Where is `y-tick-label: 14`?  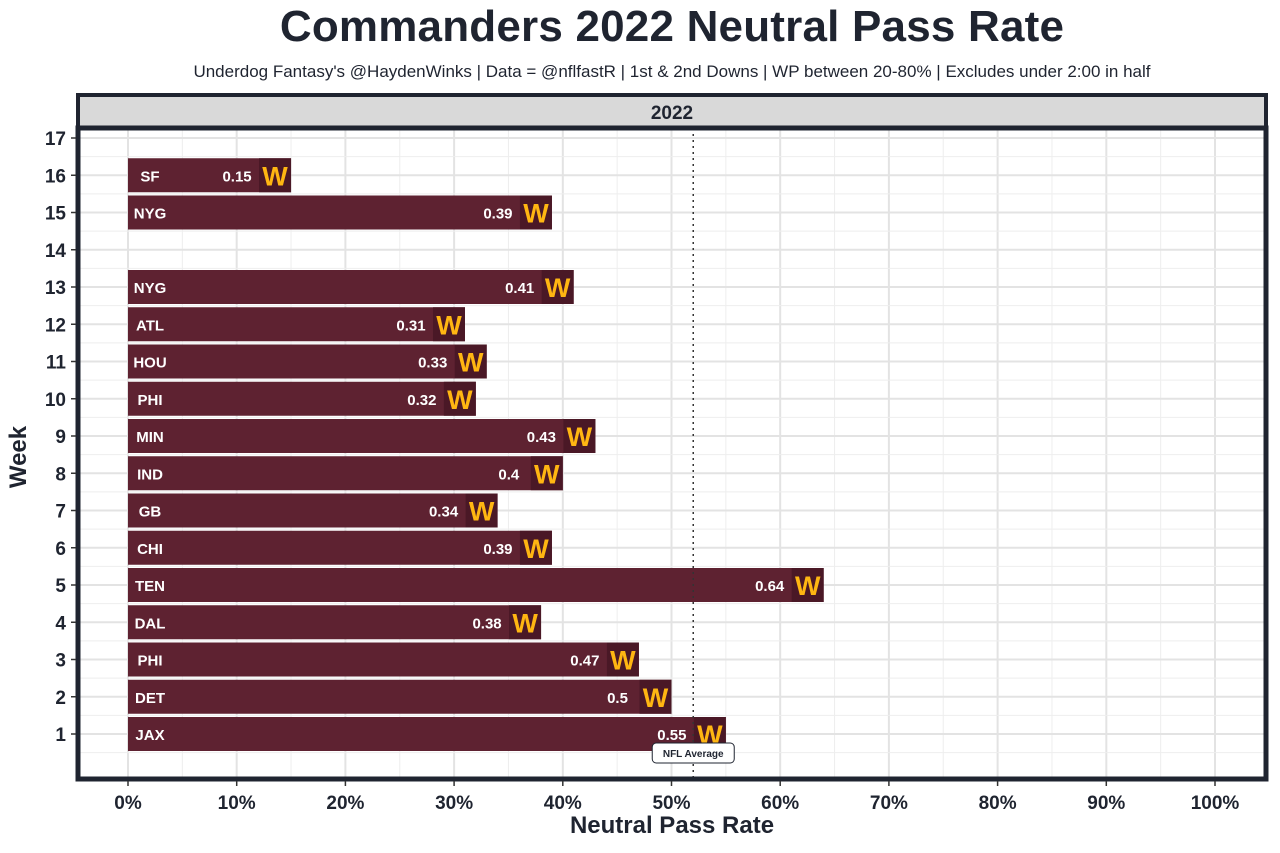
y-tick-label: 14 is located at coordinates (56, 251).